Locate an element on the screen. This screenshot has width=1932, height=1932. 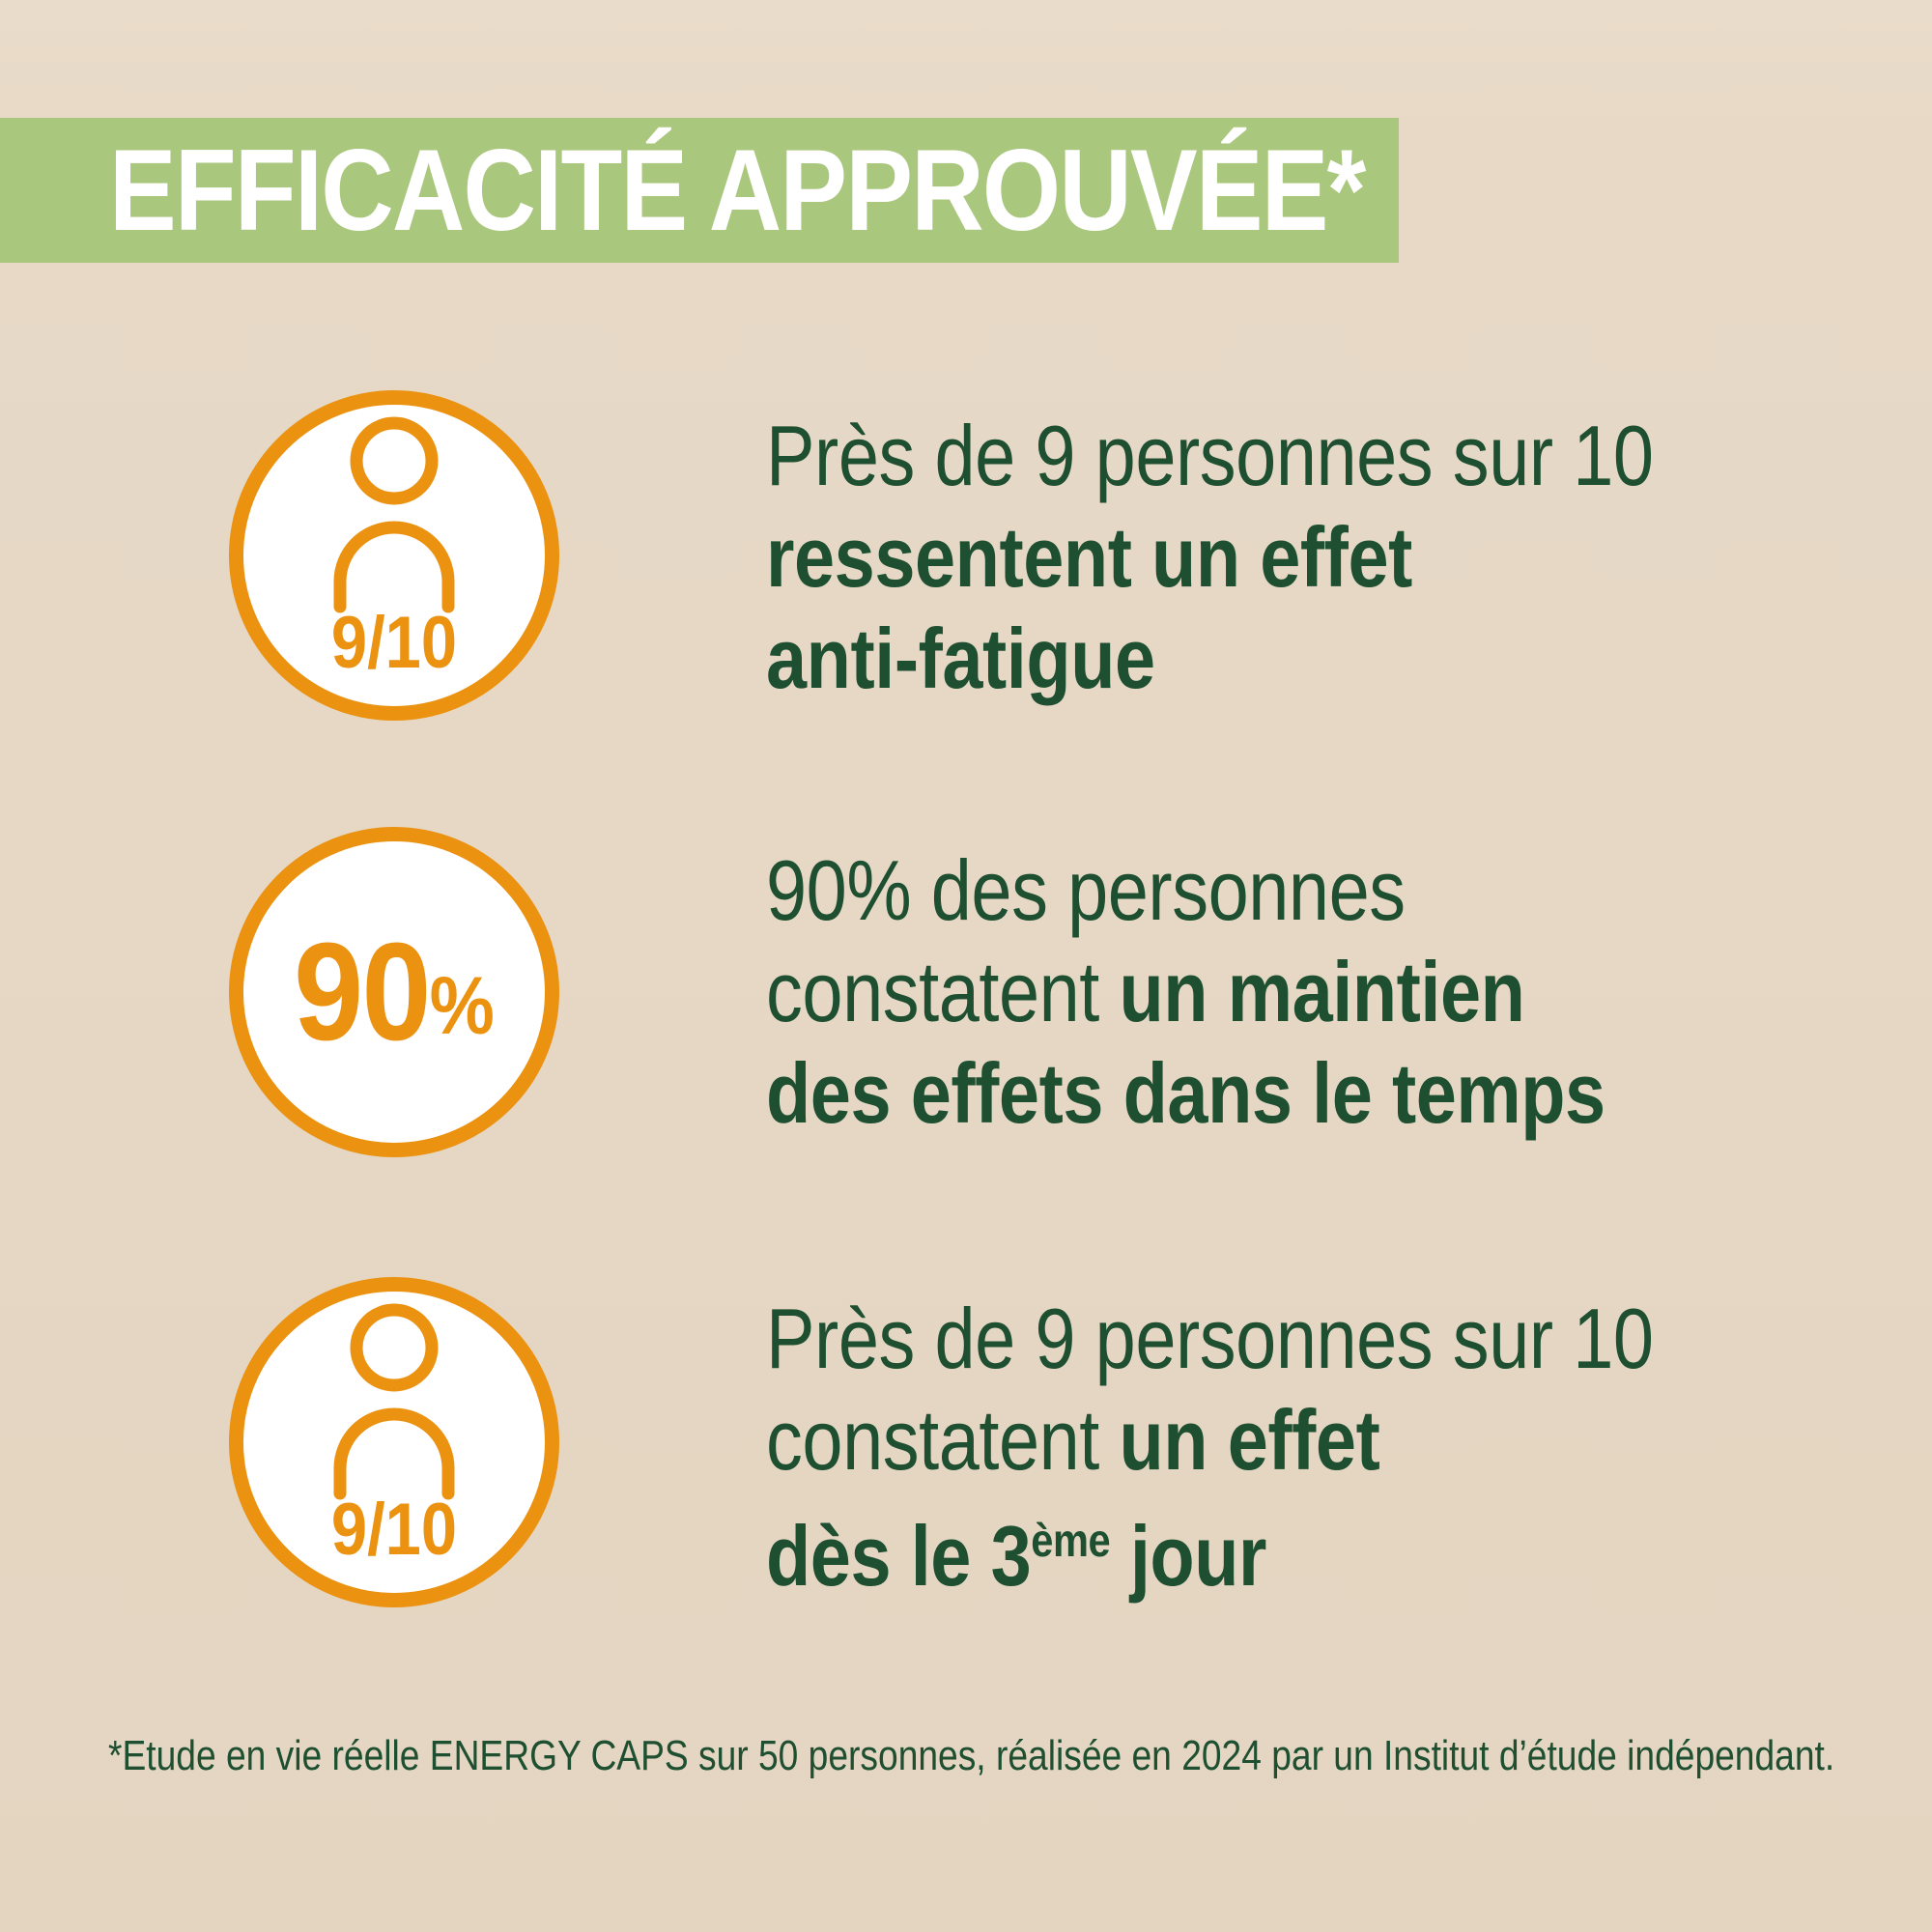
statement-line: constatent un effet is located at coordinates (1073, 1440).